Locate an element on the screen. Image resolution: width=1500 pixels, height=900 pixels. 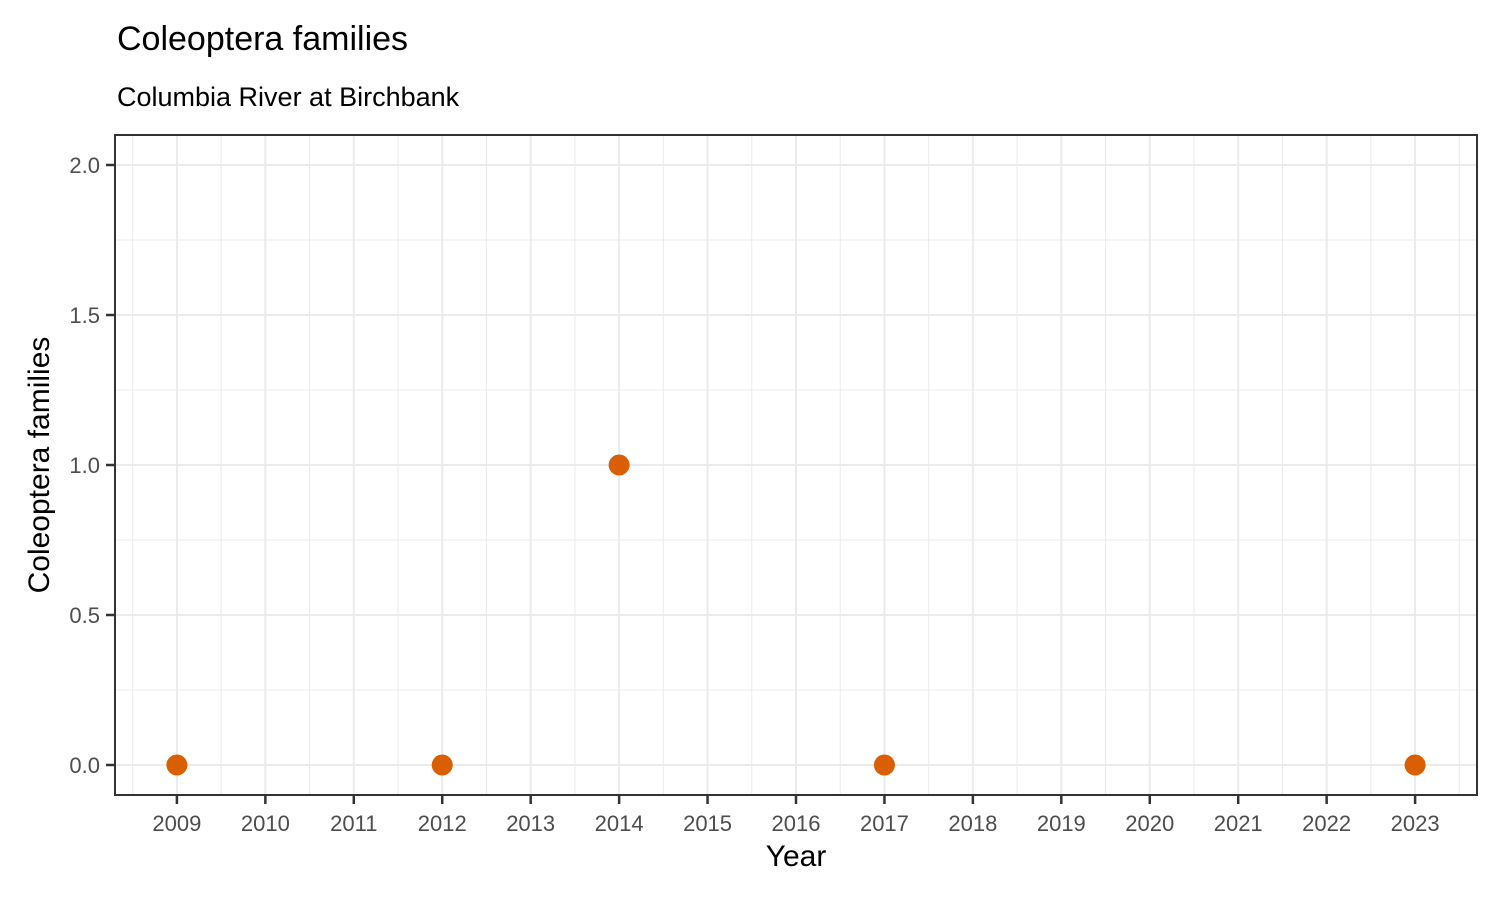
y-tick-label: 0.5 is located at coordinates (84, 615).